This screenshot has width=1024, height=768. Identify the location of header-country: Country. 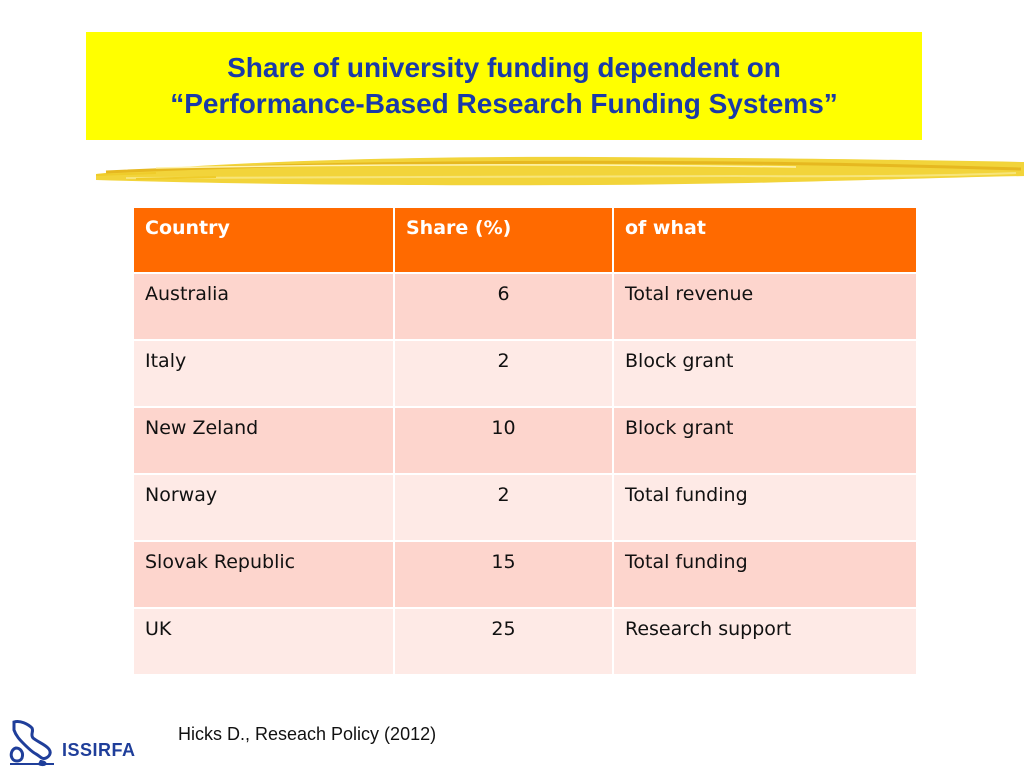
(263, 240).